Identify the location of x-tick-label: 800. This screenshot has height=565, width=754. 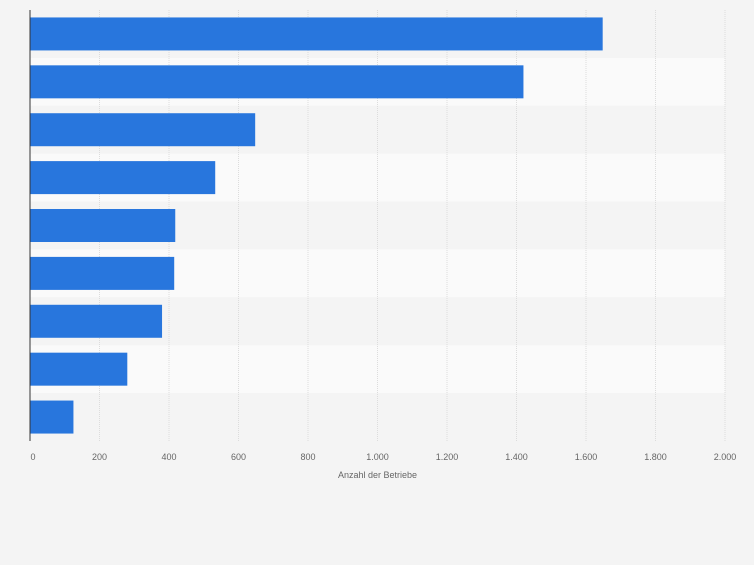
(307, 457).